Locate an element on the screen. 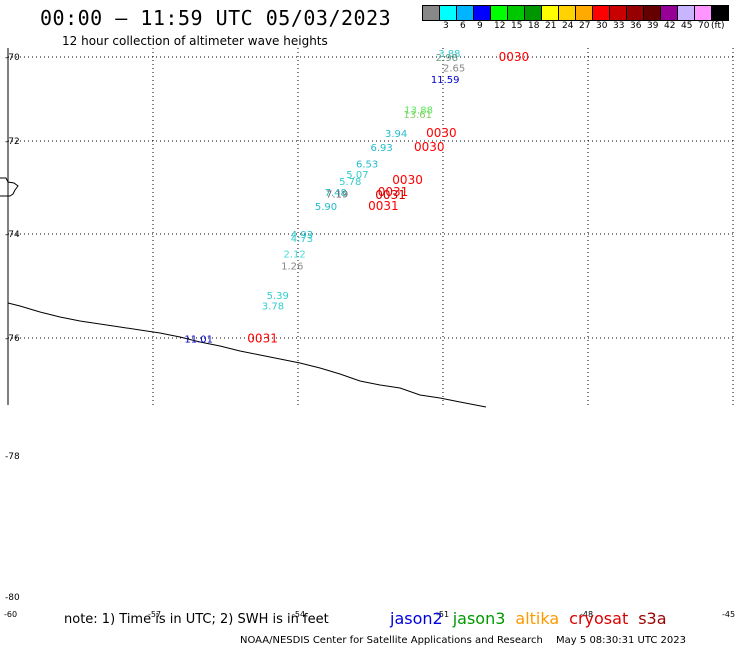 This screenshot has height=650, width=740. legend-label: 12 is located at coordinates (500, 26).